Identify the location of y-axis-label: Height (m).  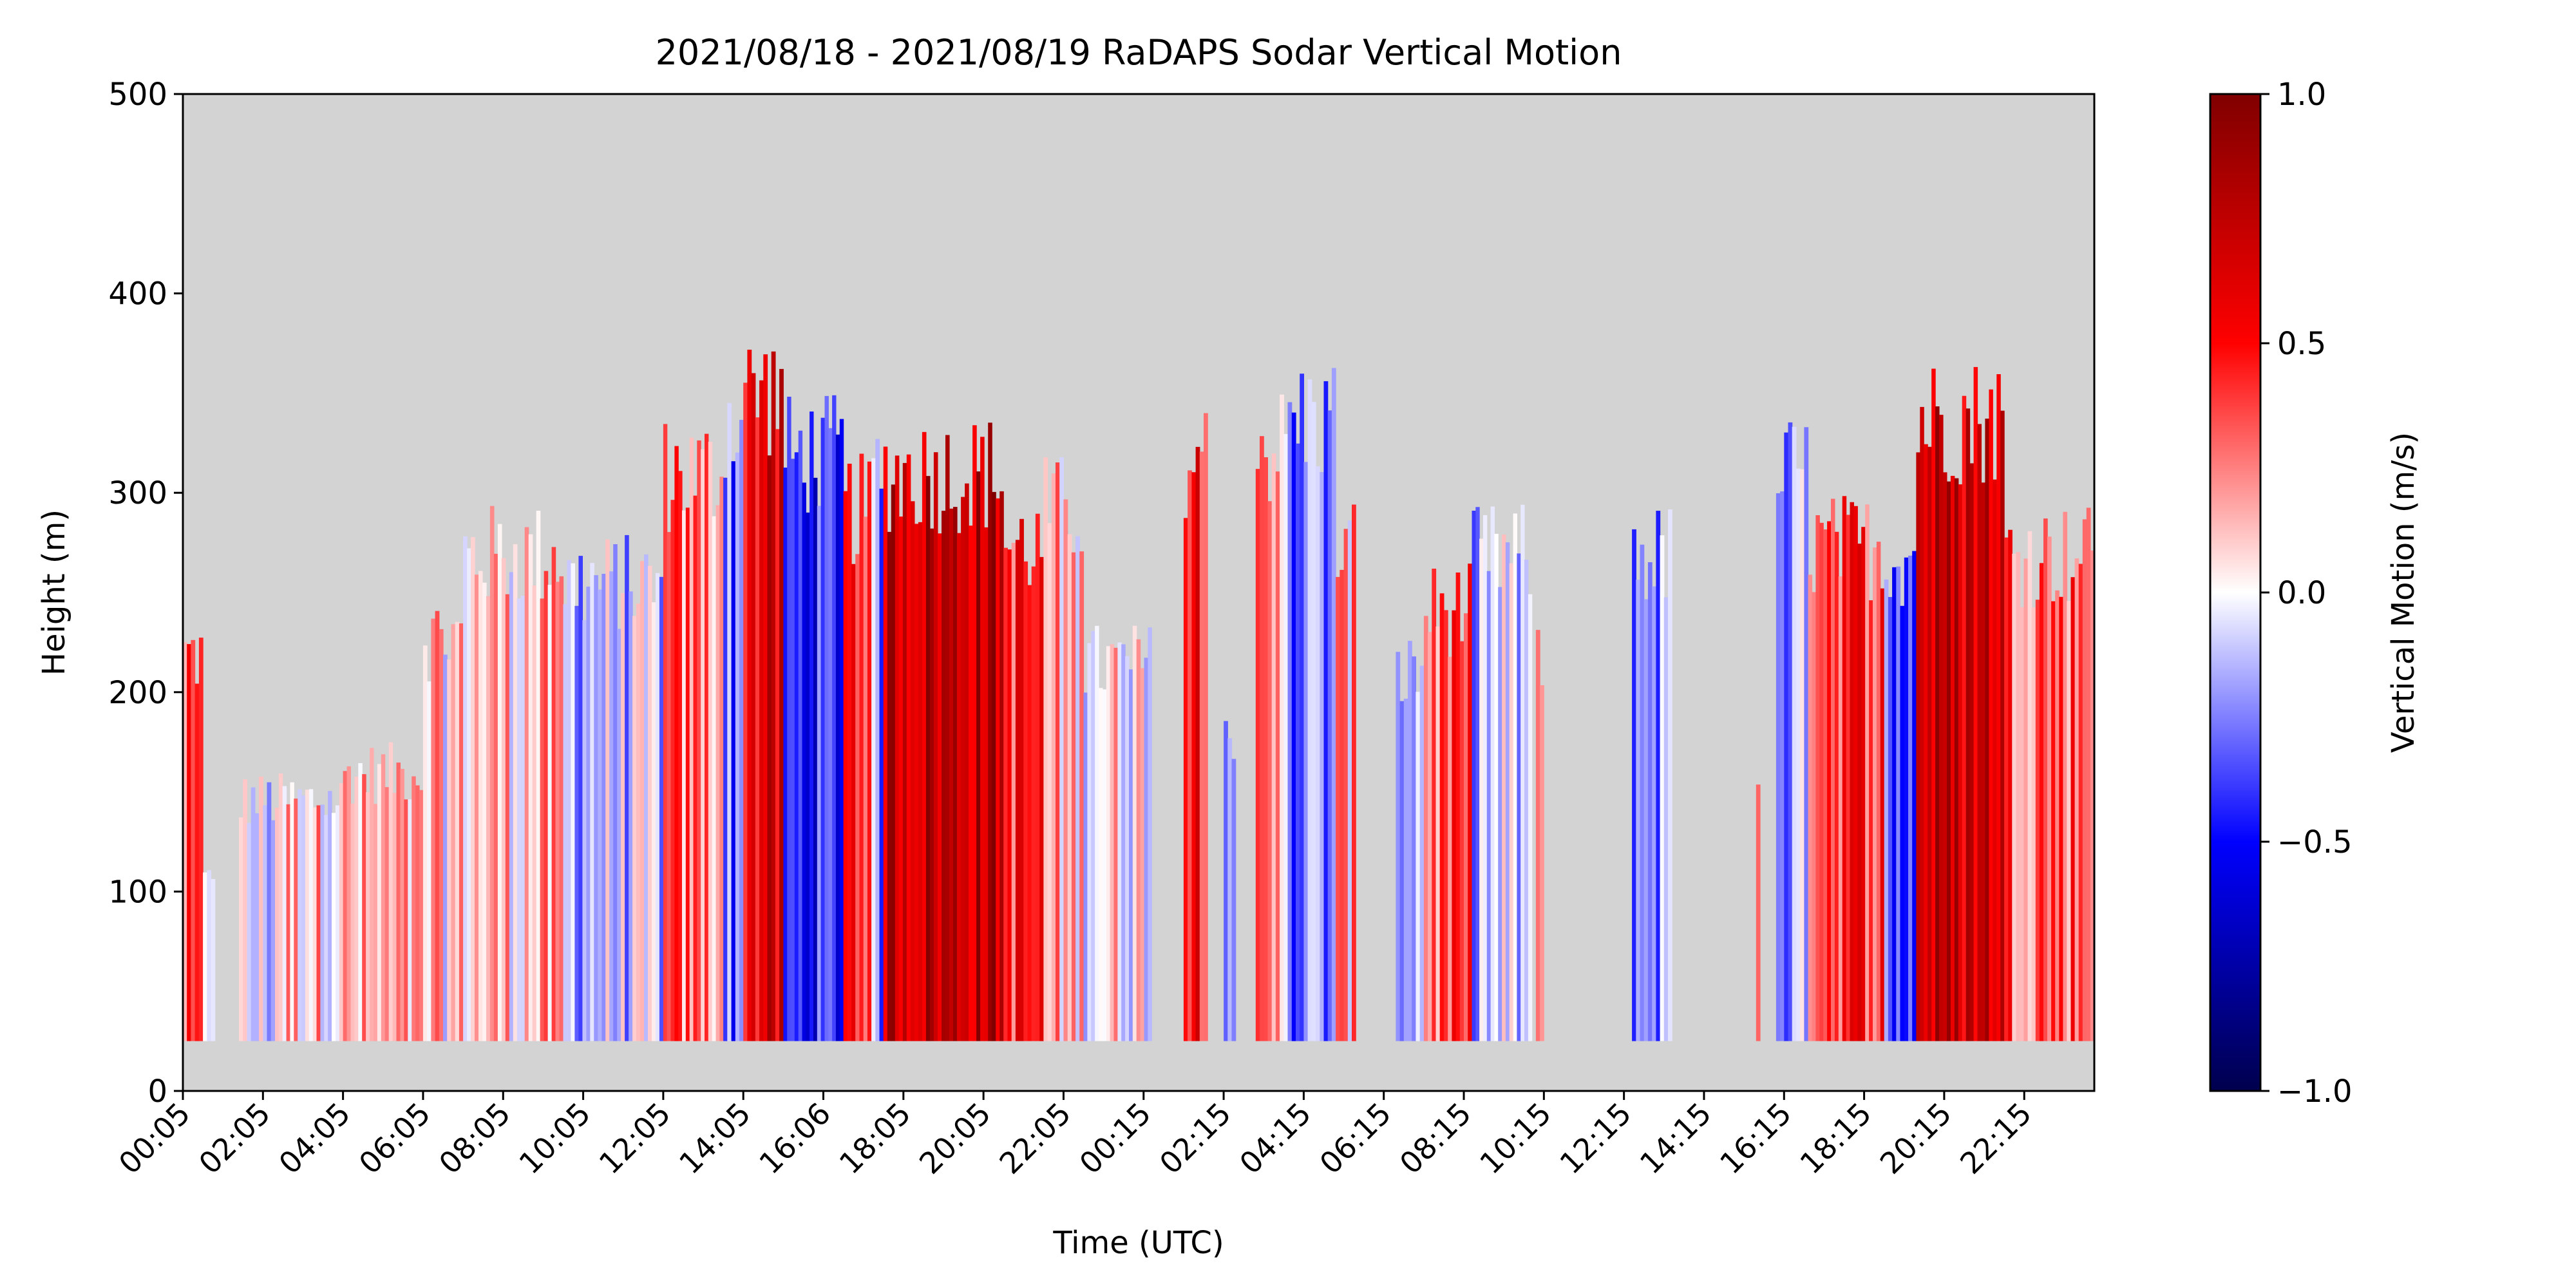
(54, 592).